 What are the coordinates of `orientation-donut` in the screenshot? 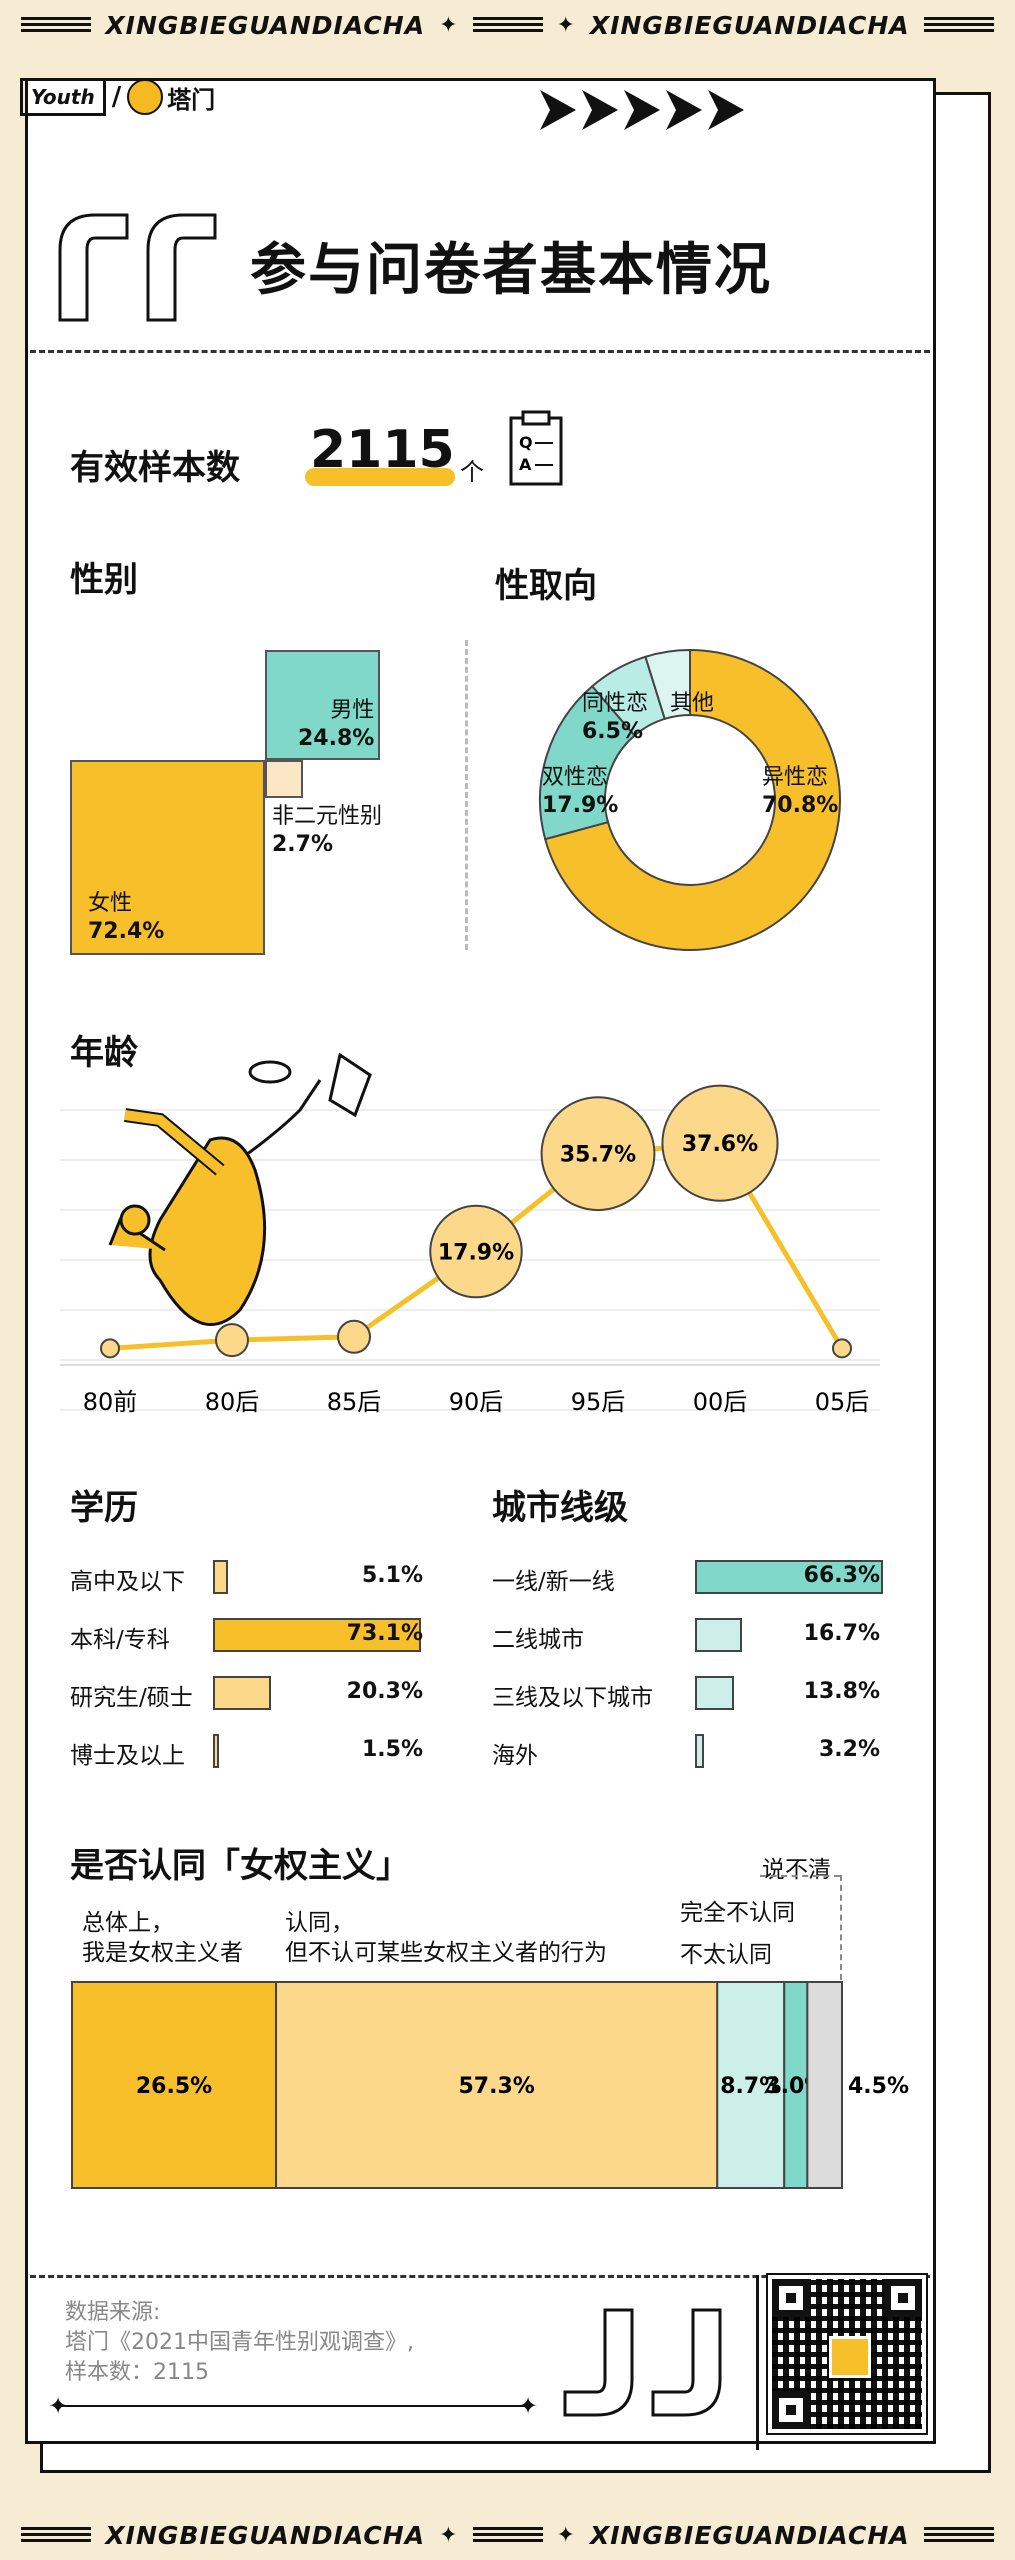 It's located at (690, 799).